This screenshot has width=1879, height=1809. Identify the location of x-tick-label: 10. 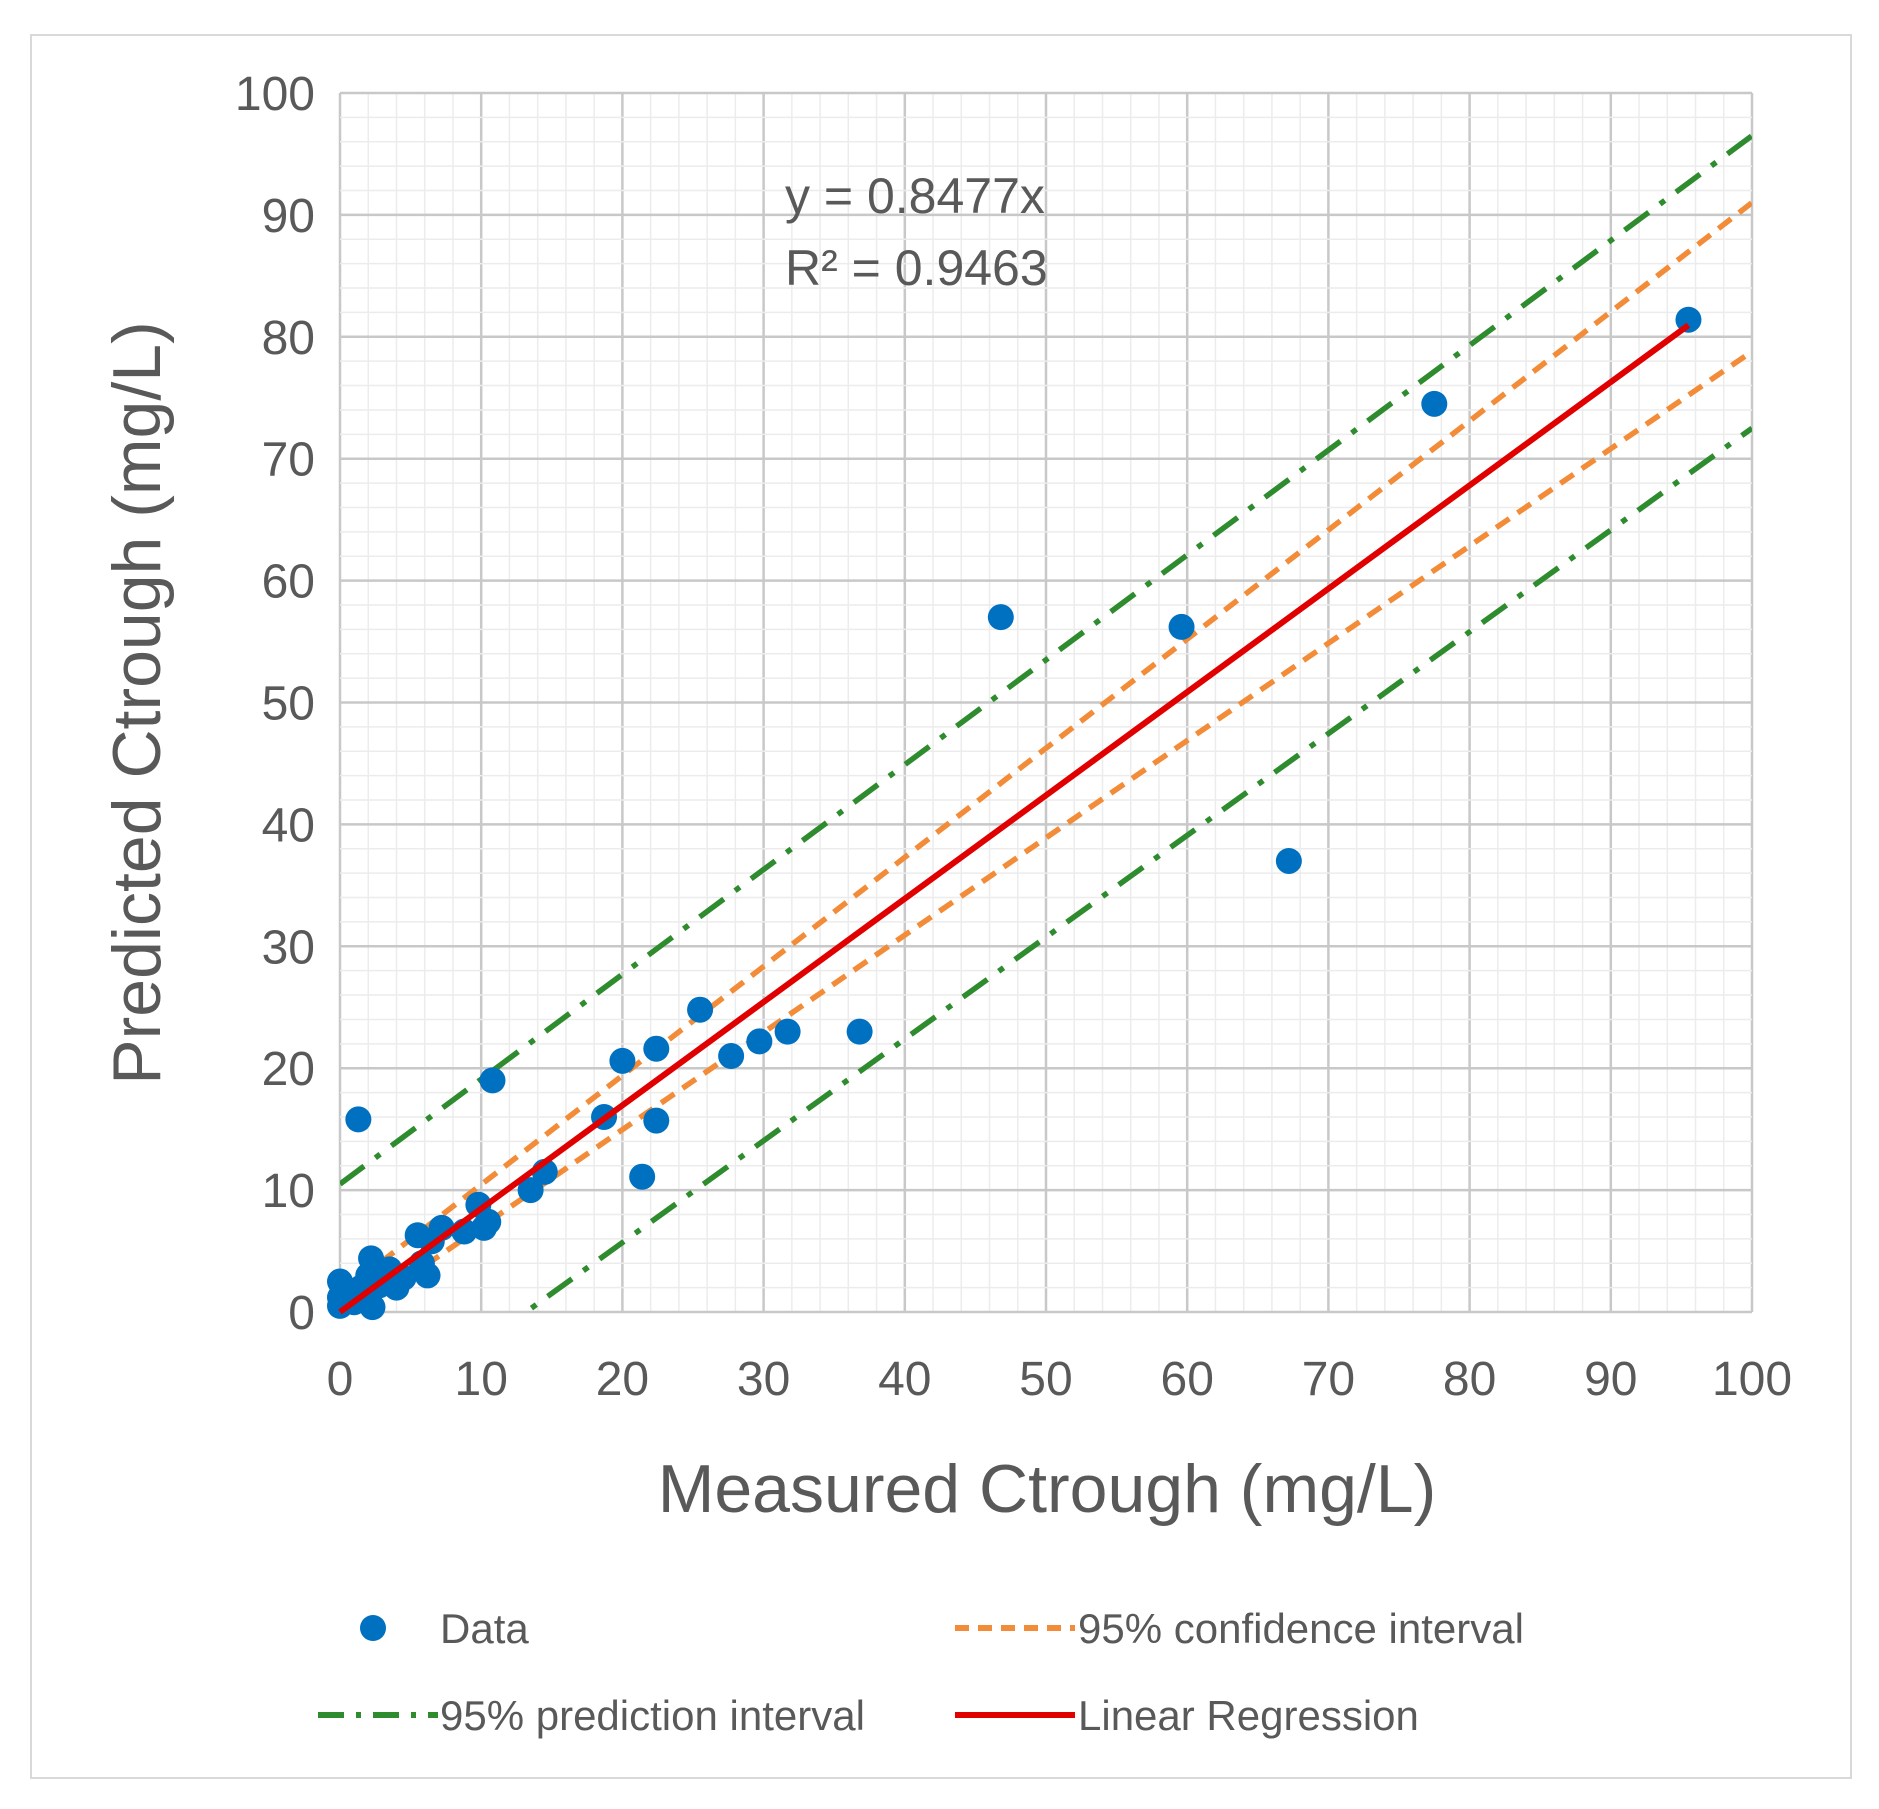
(481, 1379).